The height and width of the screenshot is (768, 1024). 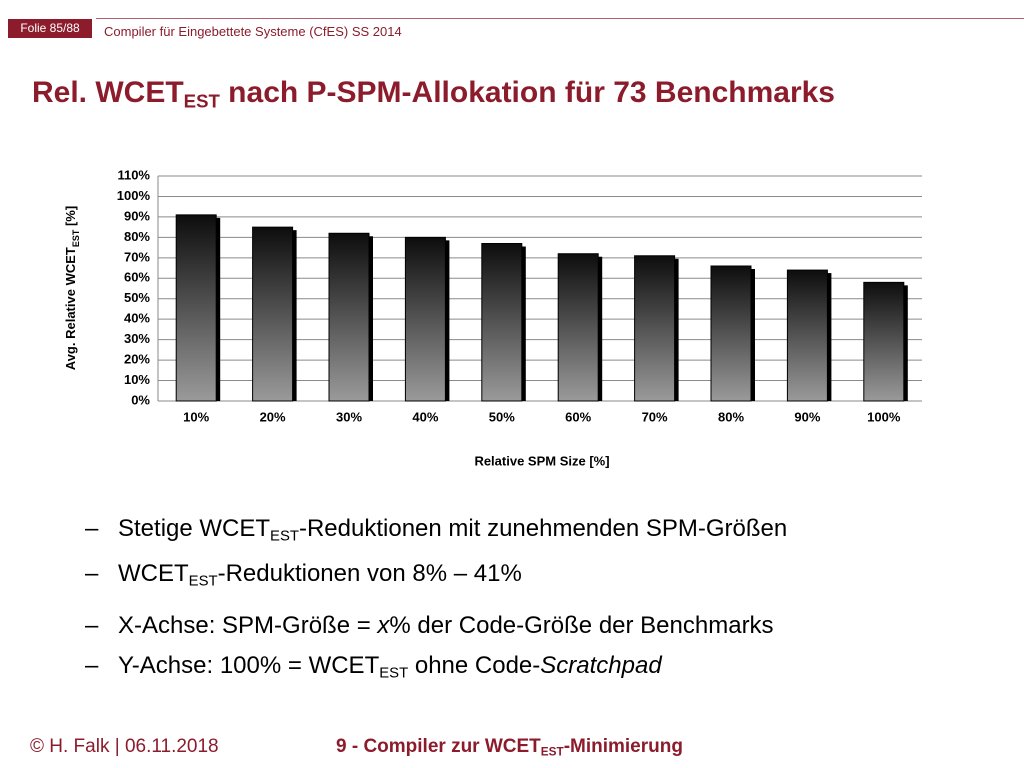 What do you see at coordinates (70, 308) in the screenshot?
I see `text-part: Avg. Relative WCET` at bounding box center [70, 308].